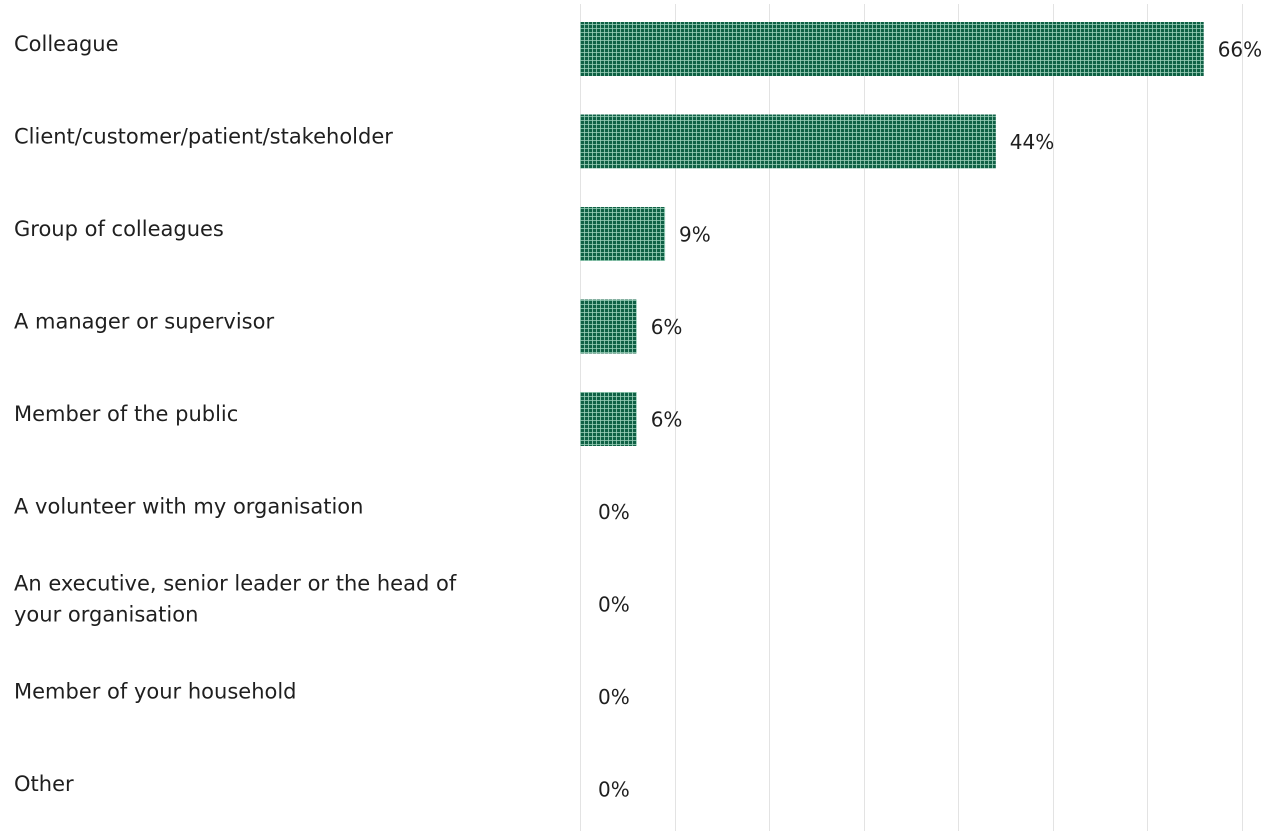 The image size is (1278, 831). Describe the element at coordinates (1240, 50) in the screenshot. I see `value-label: 66%` at that location.